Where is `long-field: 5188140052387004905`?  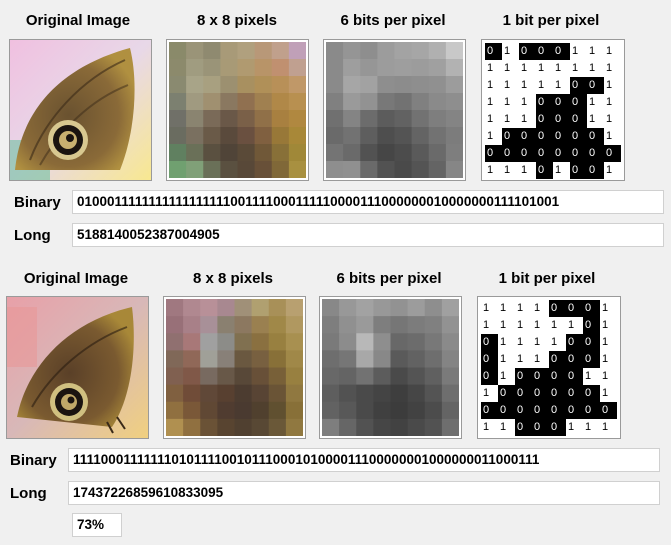
long-field: 5188140052387004905 is located at coordinates (368, 235).